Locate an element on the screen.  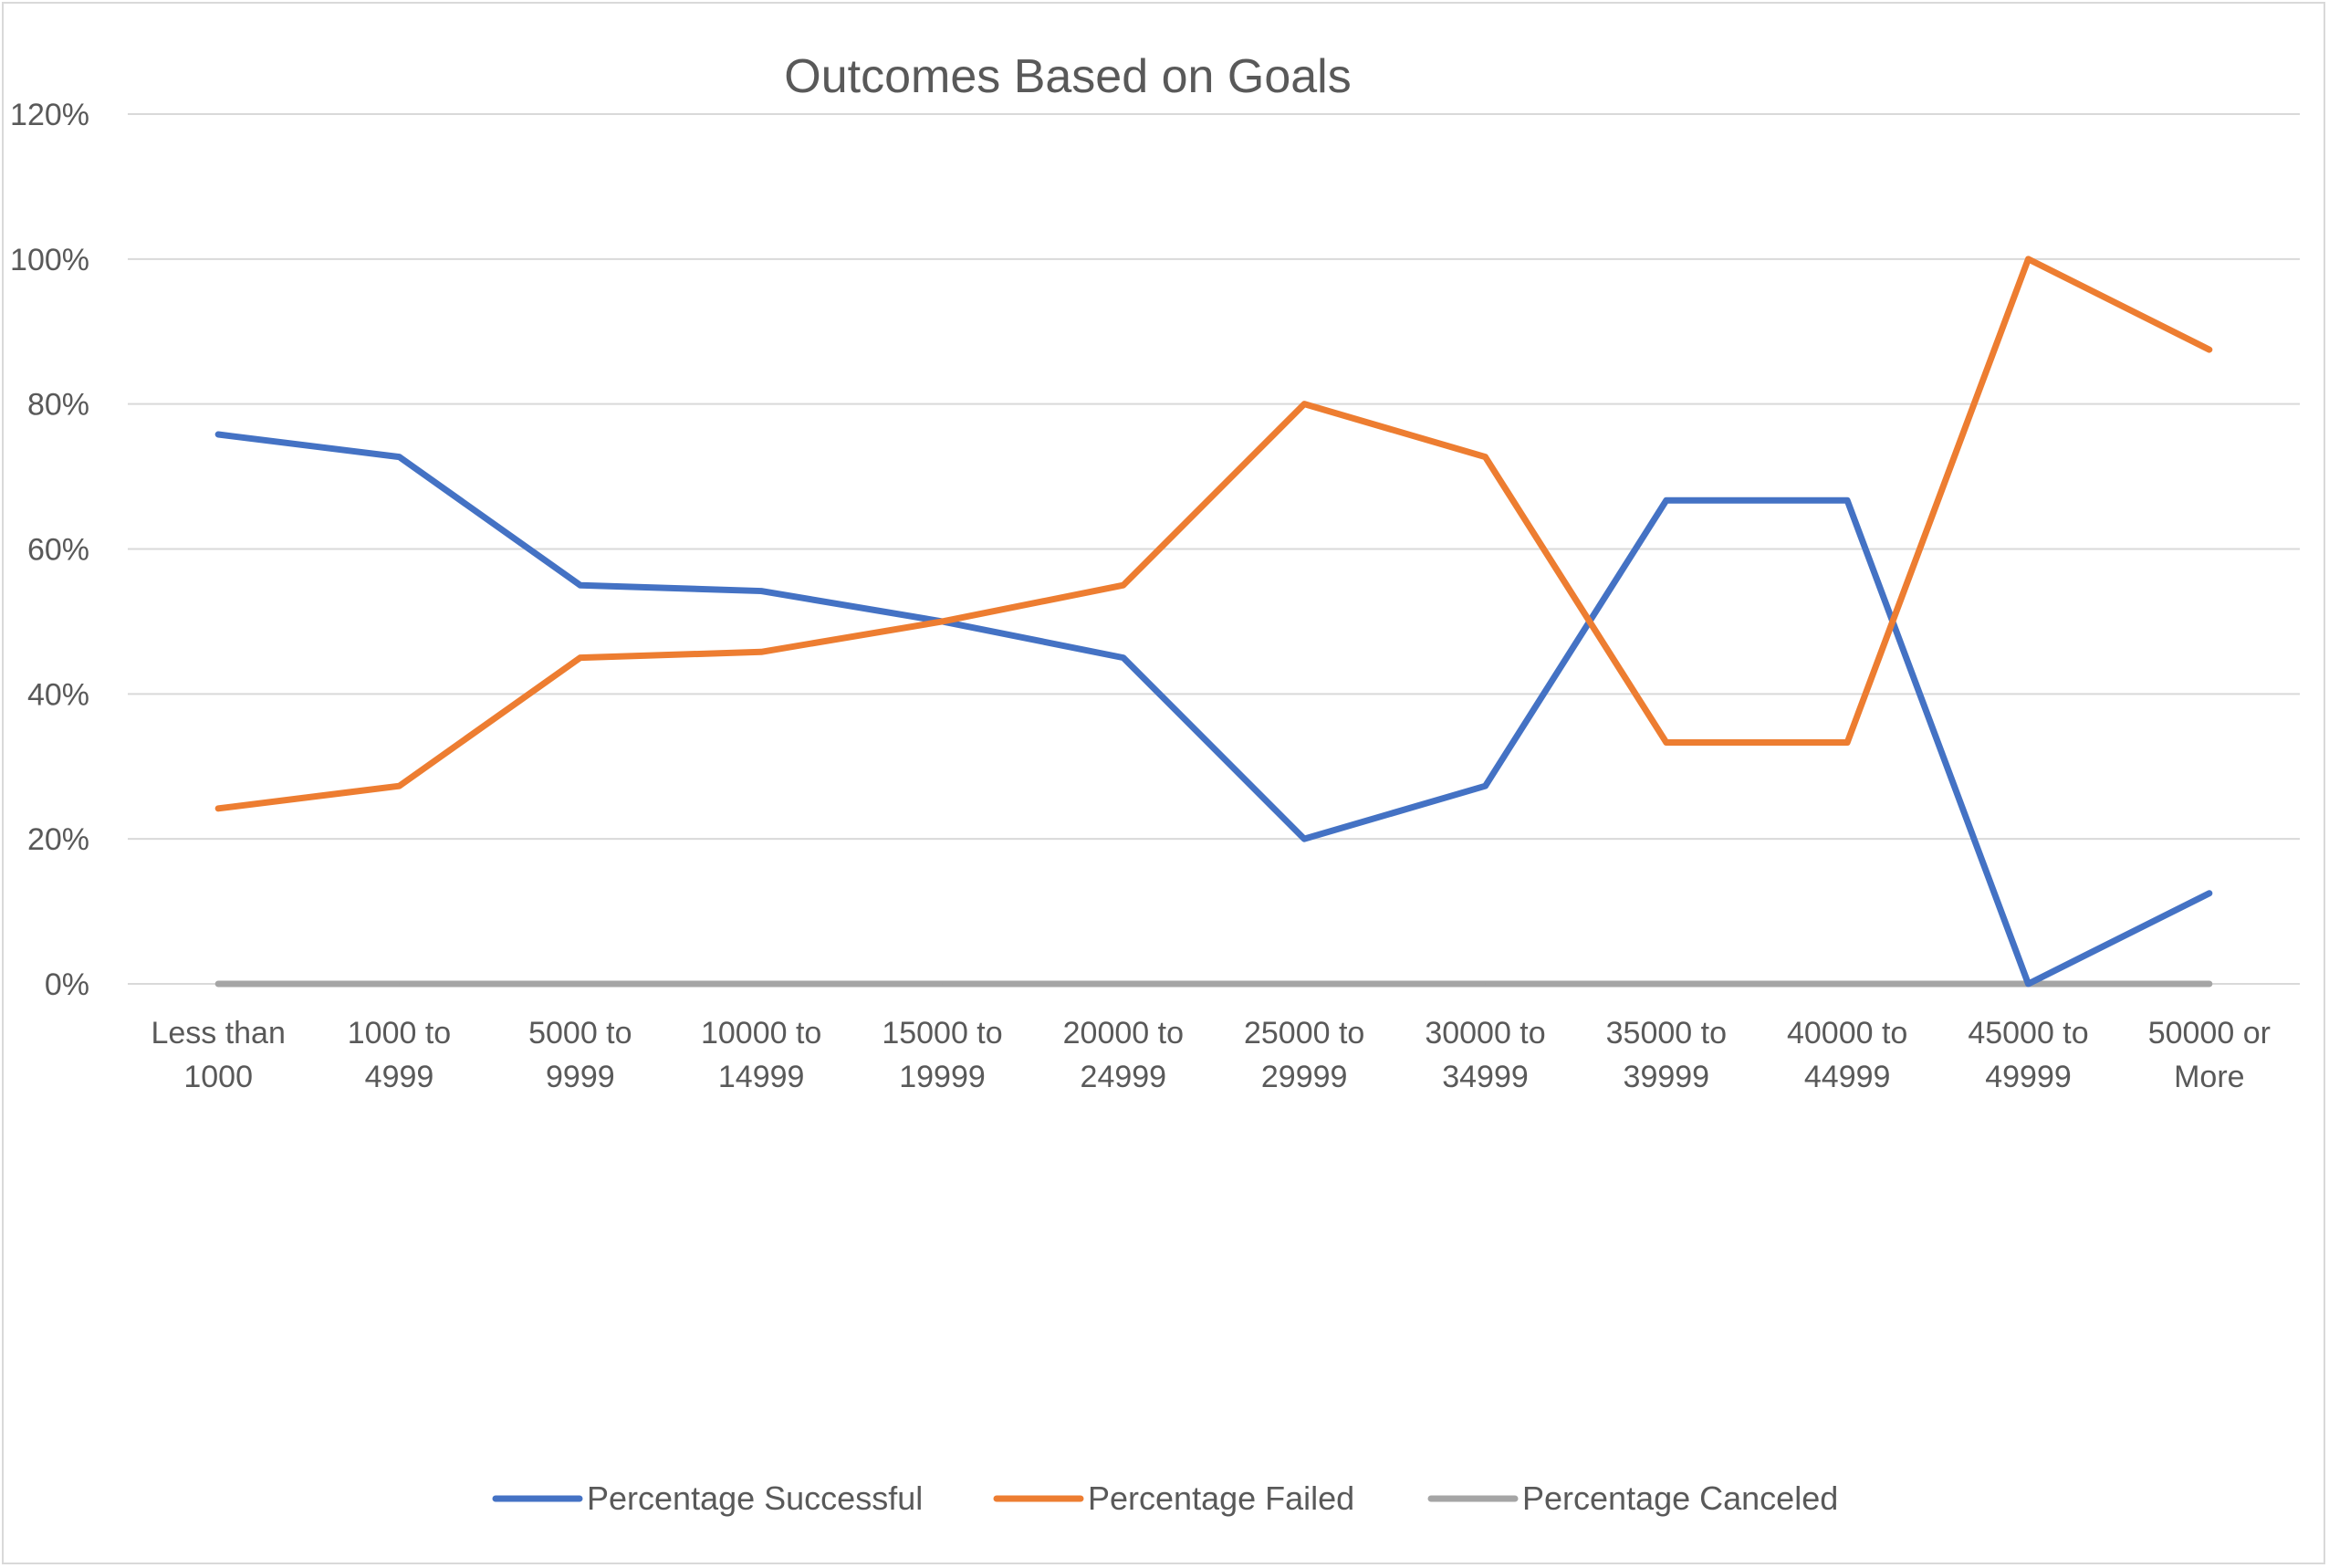
y-tick-label: 100% is located at coordinates (49, 260).